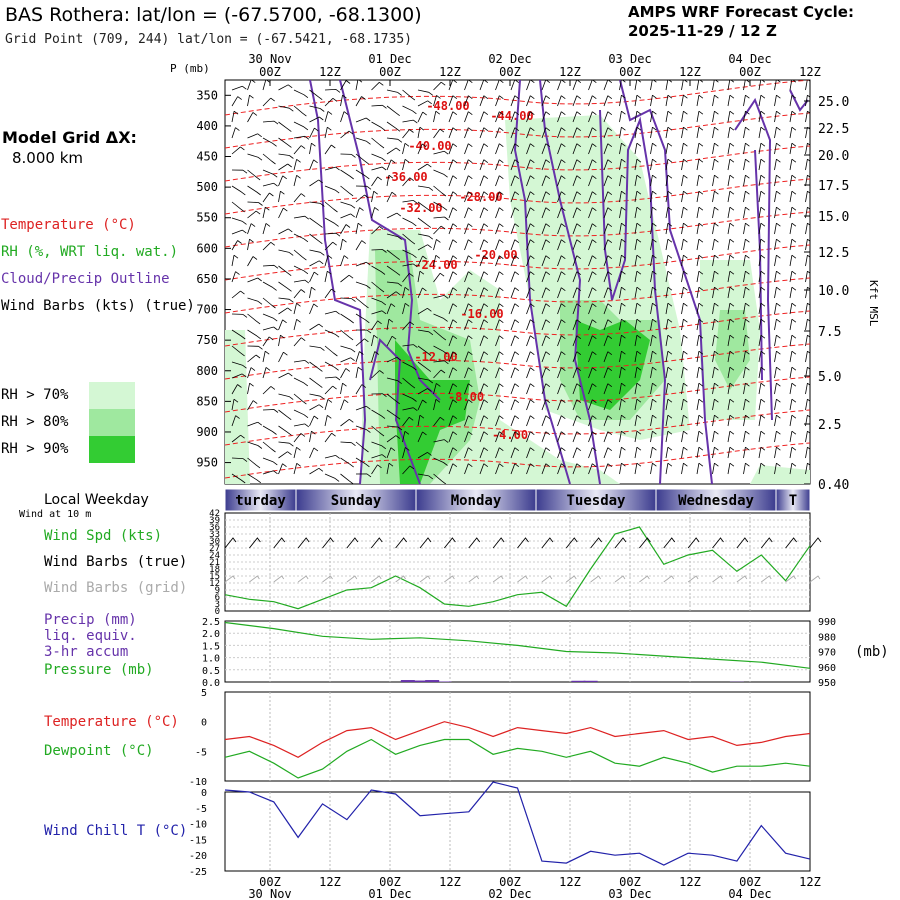 Image resolution: width=900 pixels, height=900 pixels. I want to click on pressure-right-tick-label: 970, so click(827, 653).